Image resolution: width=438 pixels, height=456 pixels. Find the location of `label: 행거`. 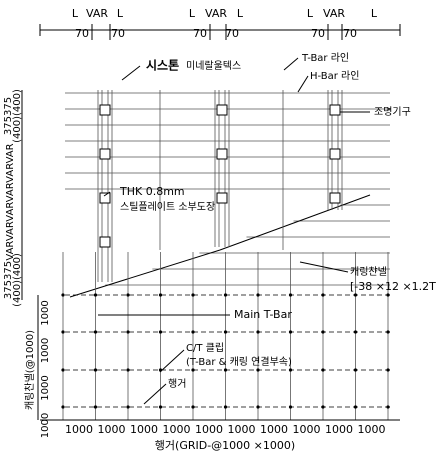

label: 행거 is located at coordinates (177, 384).